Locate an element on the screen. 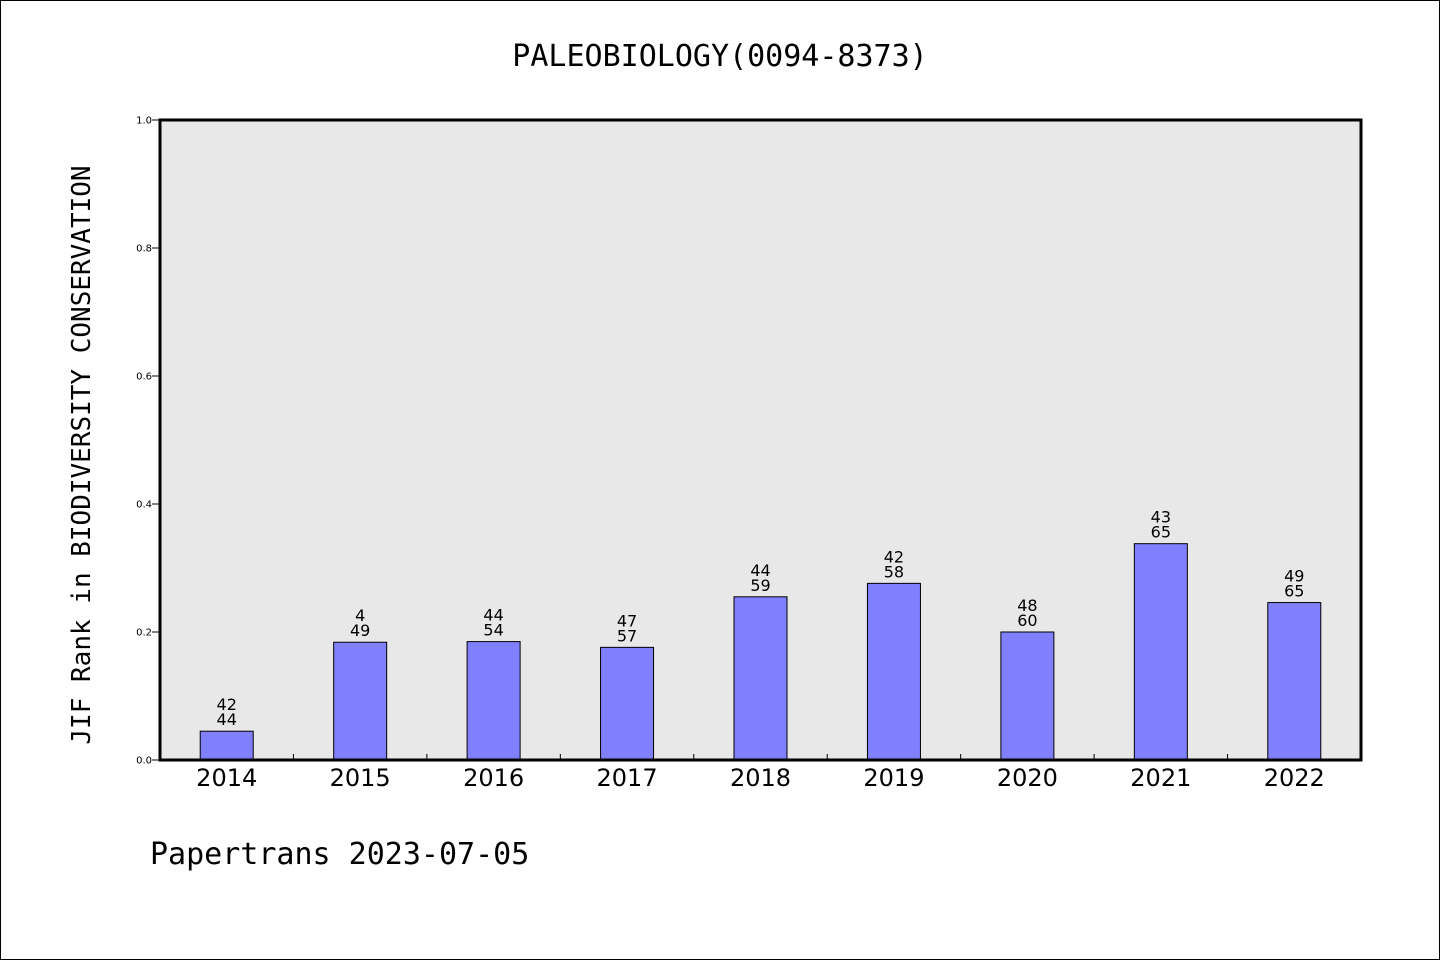 Image resolution: width=1440 pixels, height=960 pixels. y-axis-label: JIF Rank in BIODIVERSITY CONSERVATION is located at coordinates (82, 454).